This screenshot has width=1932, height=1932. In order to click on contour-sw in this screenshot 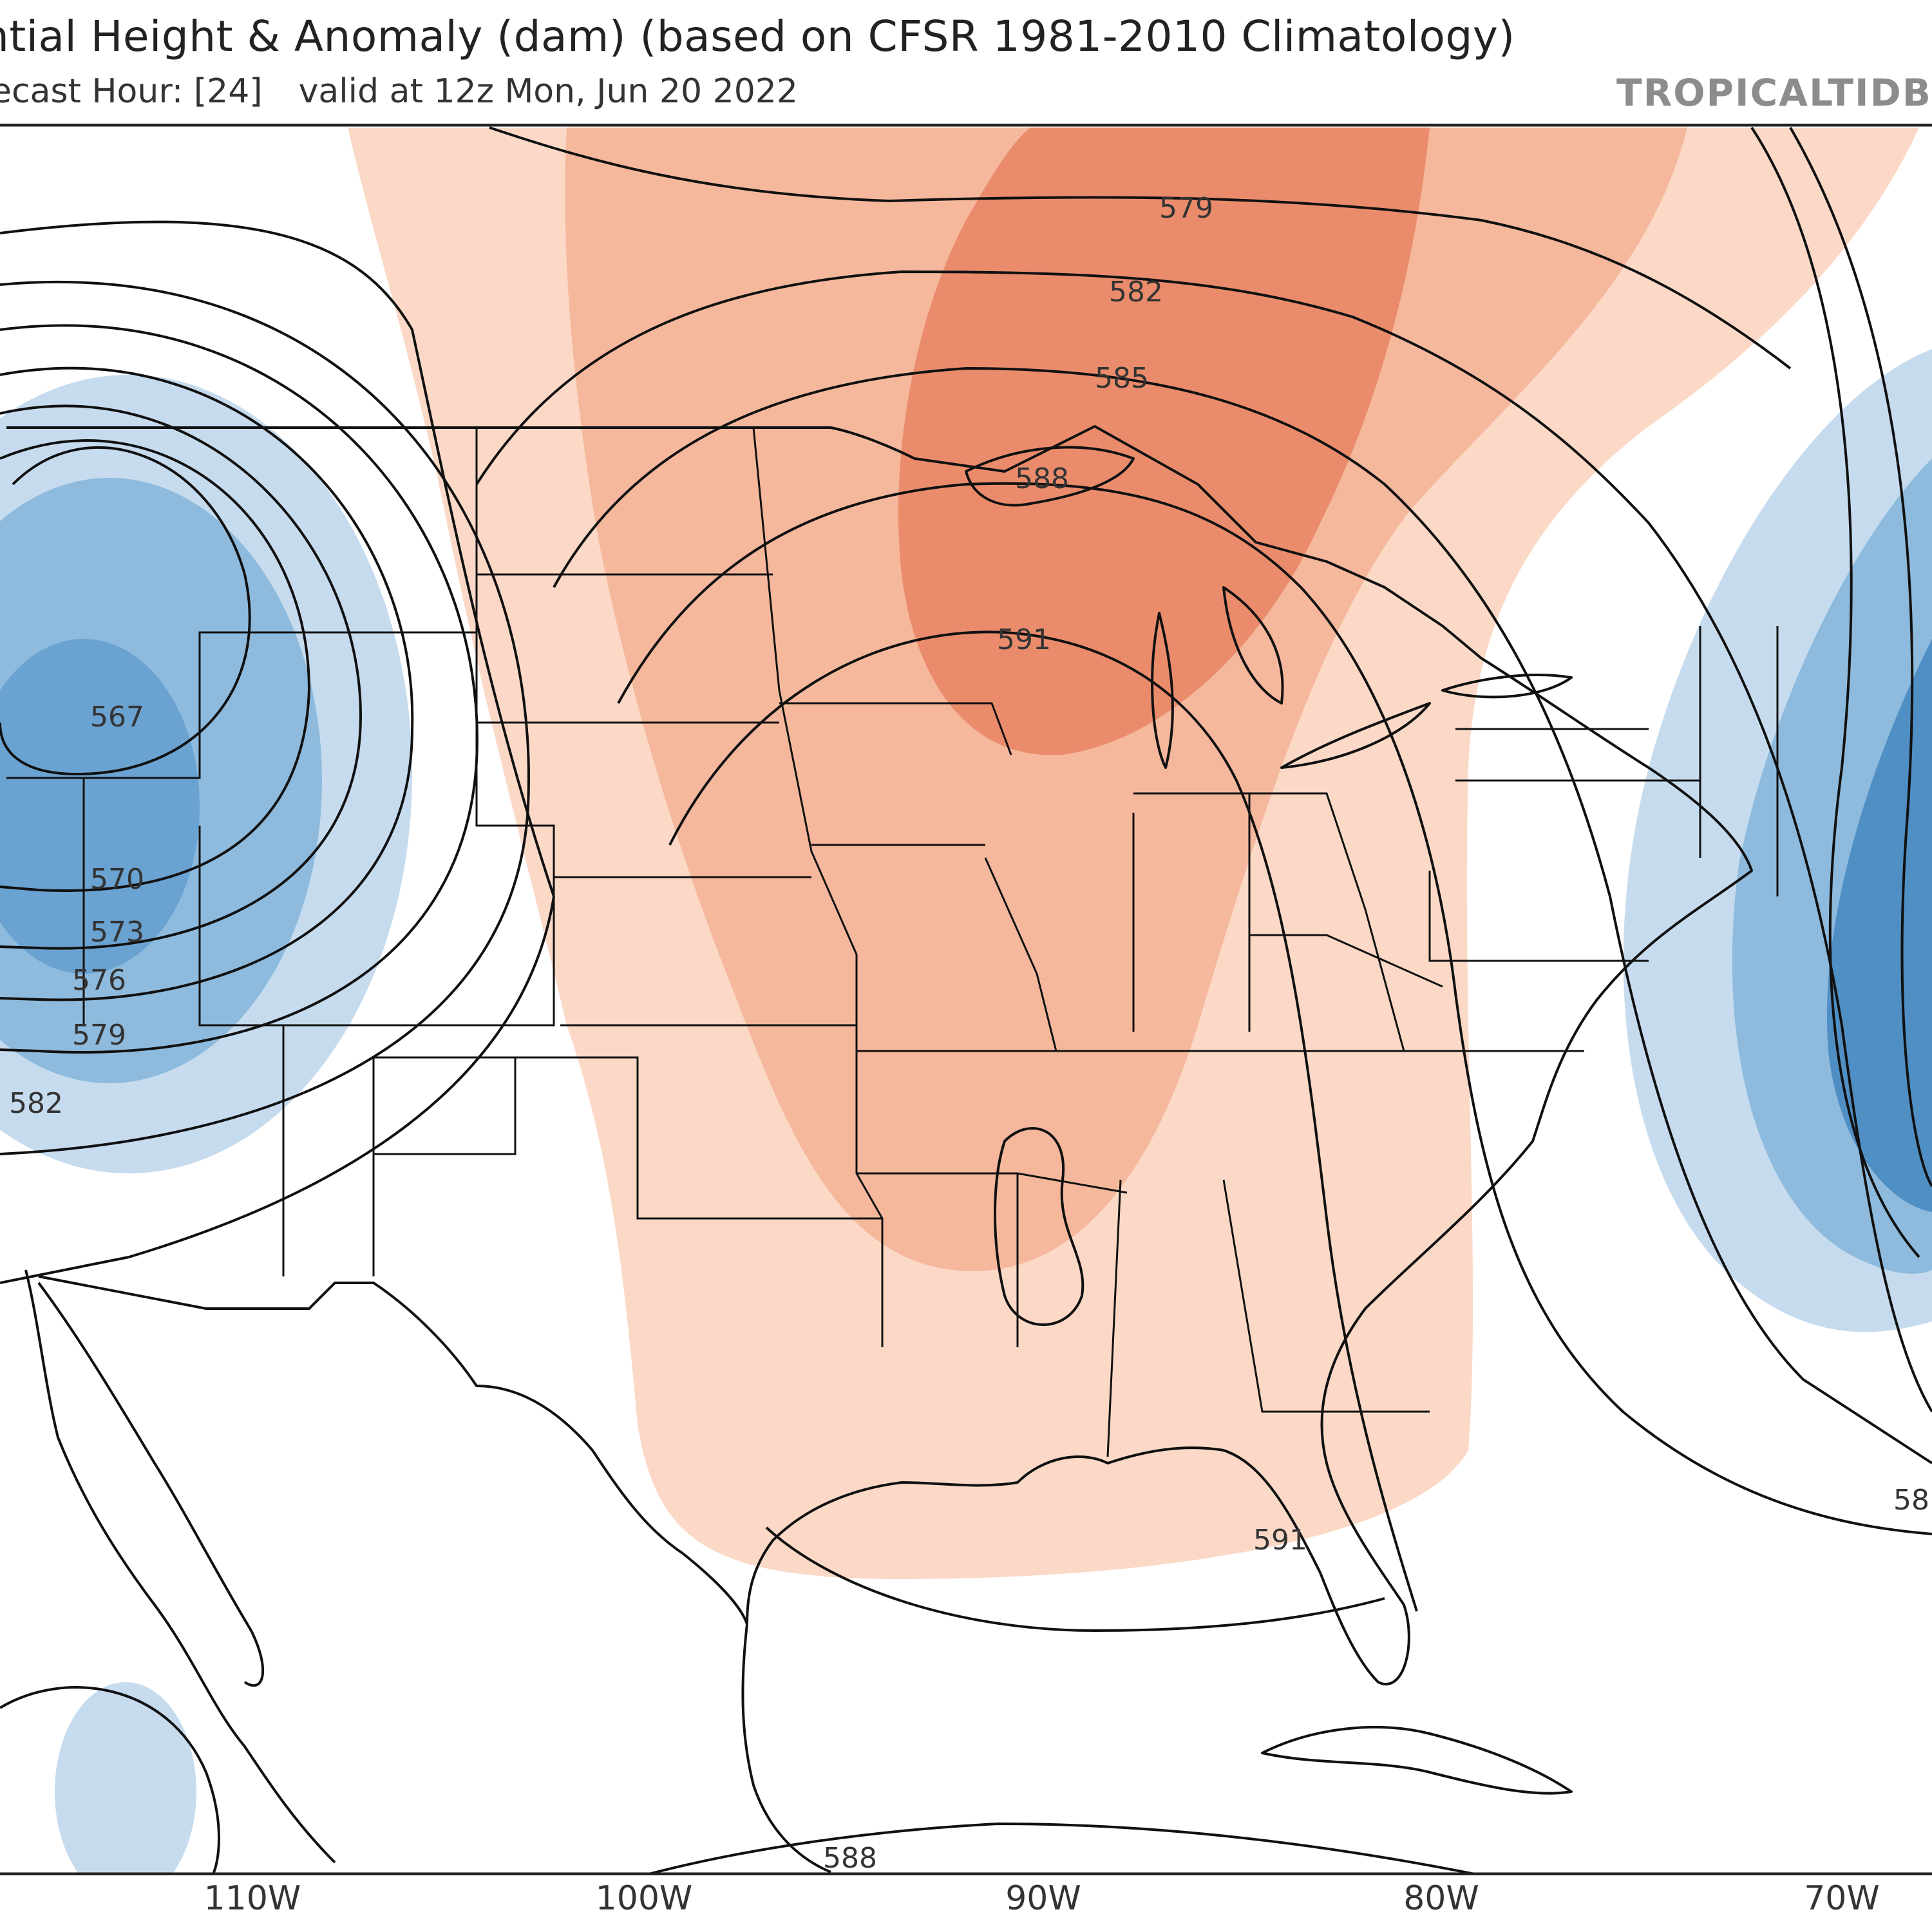, I will do `click(110, 1781)`.